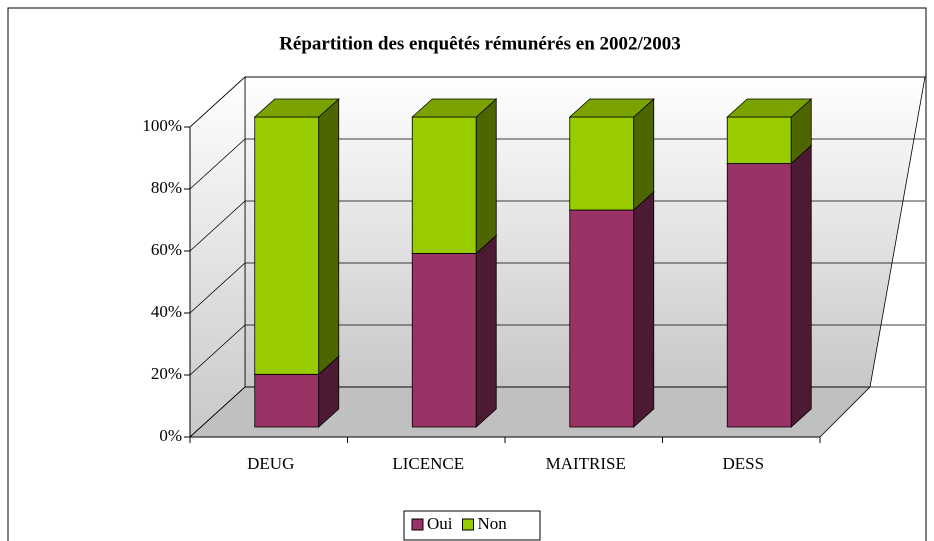 This screenshot has width=934, height=541. Describe the element at coordinates (162, 125) in the screenshot. I see `y-tick-label: 100%` at that location.